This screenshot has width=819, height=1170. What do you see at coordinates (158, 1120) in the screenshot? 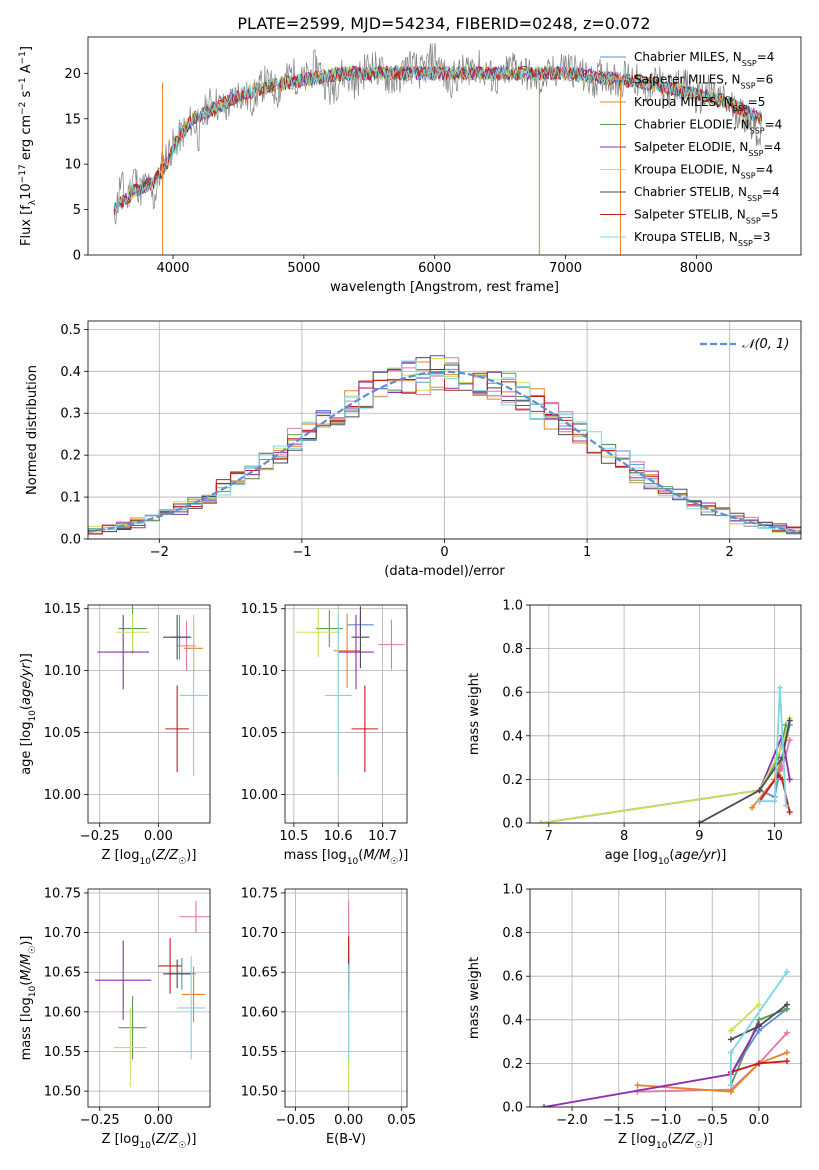
I see `x-tick-label: 0.00` at bounding box center [158, 1120].